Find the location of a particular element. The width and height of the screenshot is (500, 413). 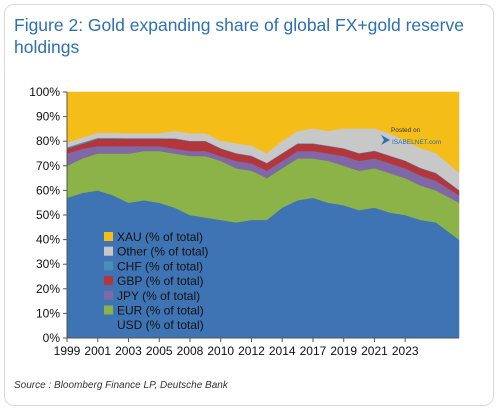

y-tick-label: 0% is located at coordinates (52, 338).